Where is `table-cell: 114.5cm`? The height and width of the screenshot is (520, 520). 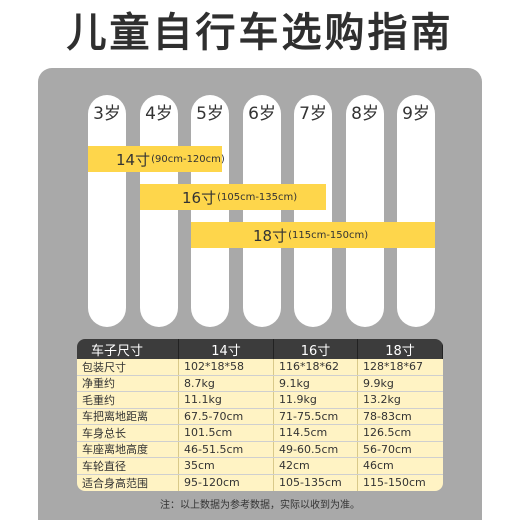 table-cell: 114.5cm is located at coordinates (316, 433).